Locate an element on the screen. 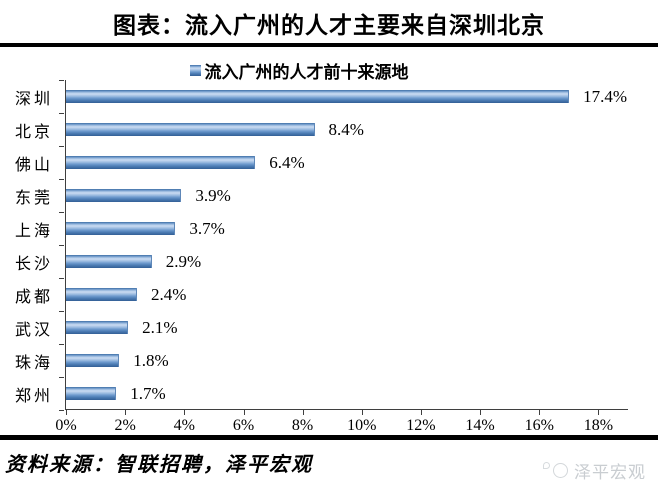 The width and height of the screenshot is (658, 499). x-axis-tick-label: 14% is located at coordinates (480, 425).